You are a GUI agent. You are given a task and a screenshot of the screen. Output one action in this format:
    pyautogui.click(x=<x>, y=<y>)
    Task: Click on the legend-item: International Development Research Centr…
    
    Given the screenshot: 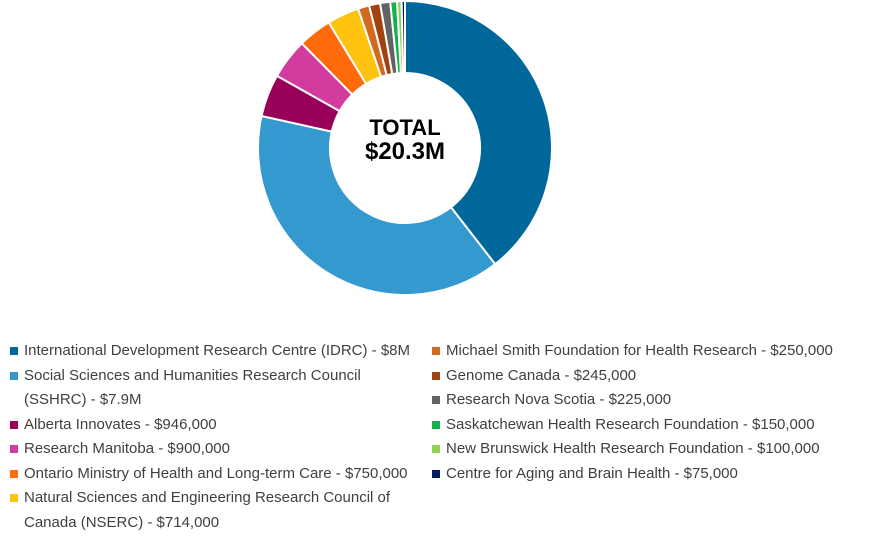 What is the action you would take?
    pyautogui.click(x=212, y=351)
    